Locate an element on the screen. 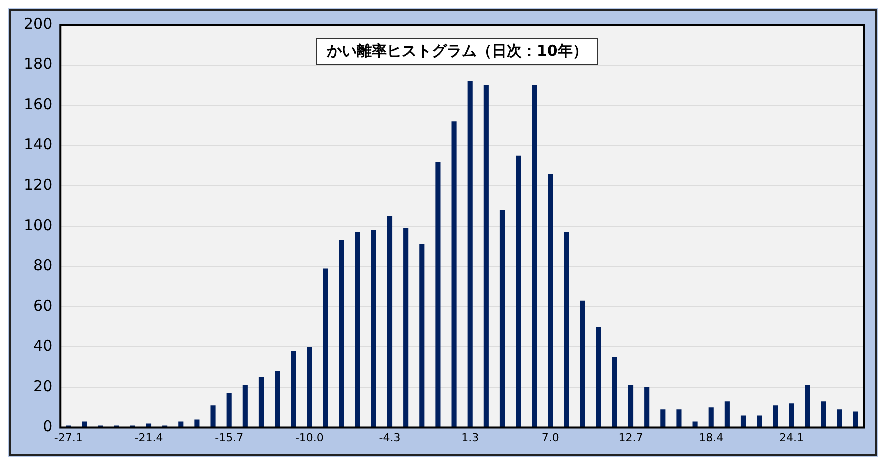 The height and width of the screenshot is (465, 886). x-tick-label: 12.7 is located at coordinates (631, 437).